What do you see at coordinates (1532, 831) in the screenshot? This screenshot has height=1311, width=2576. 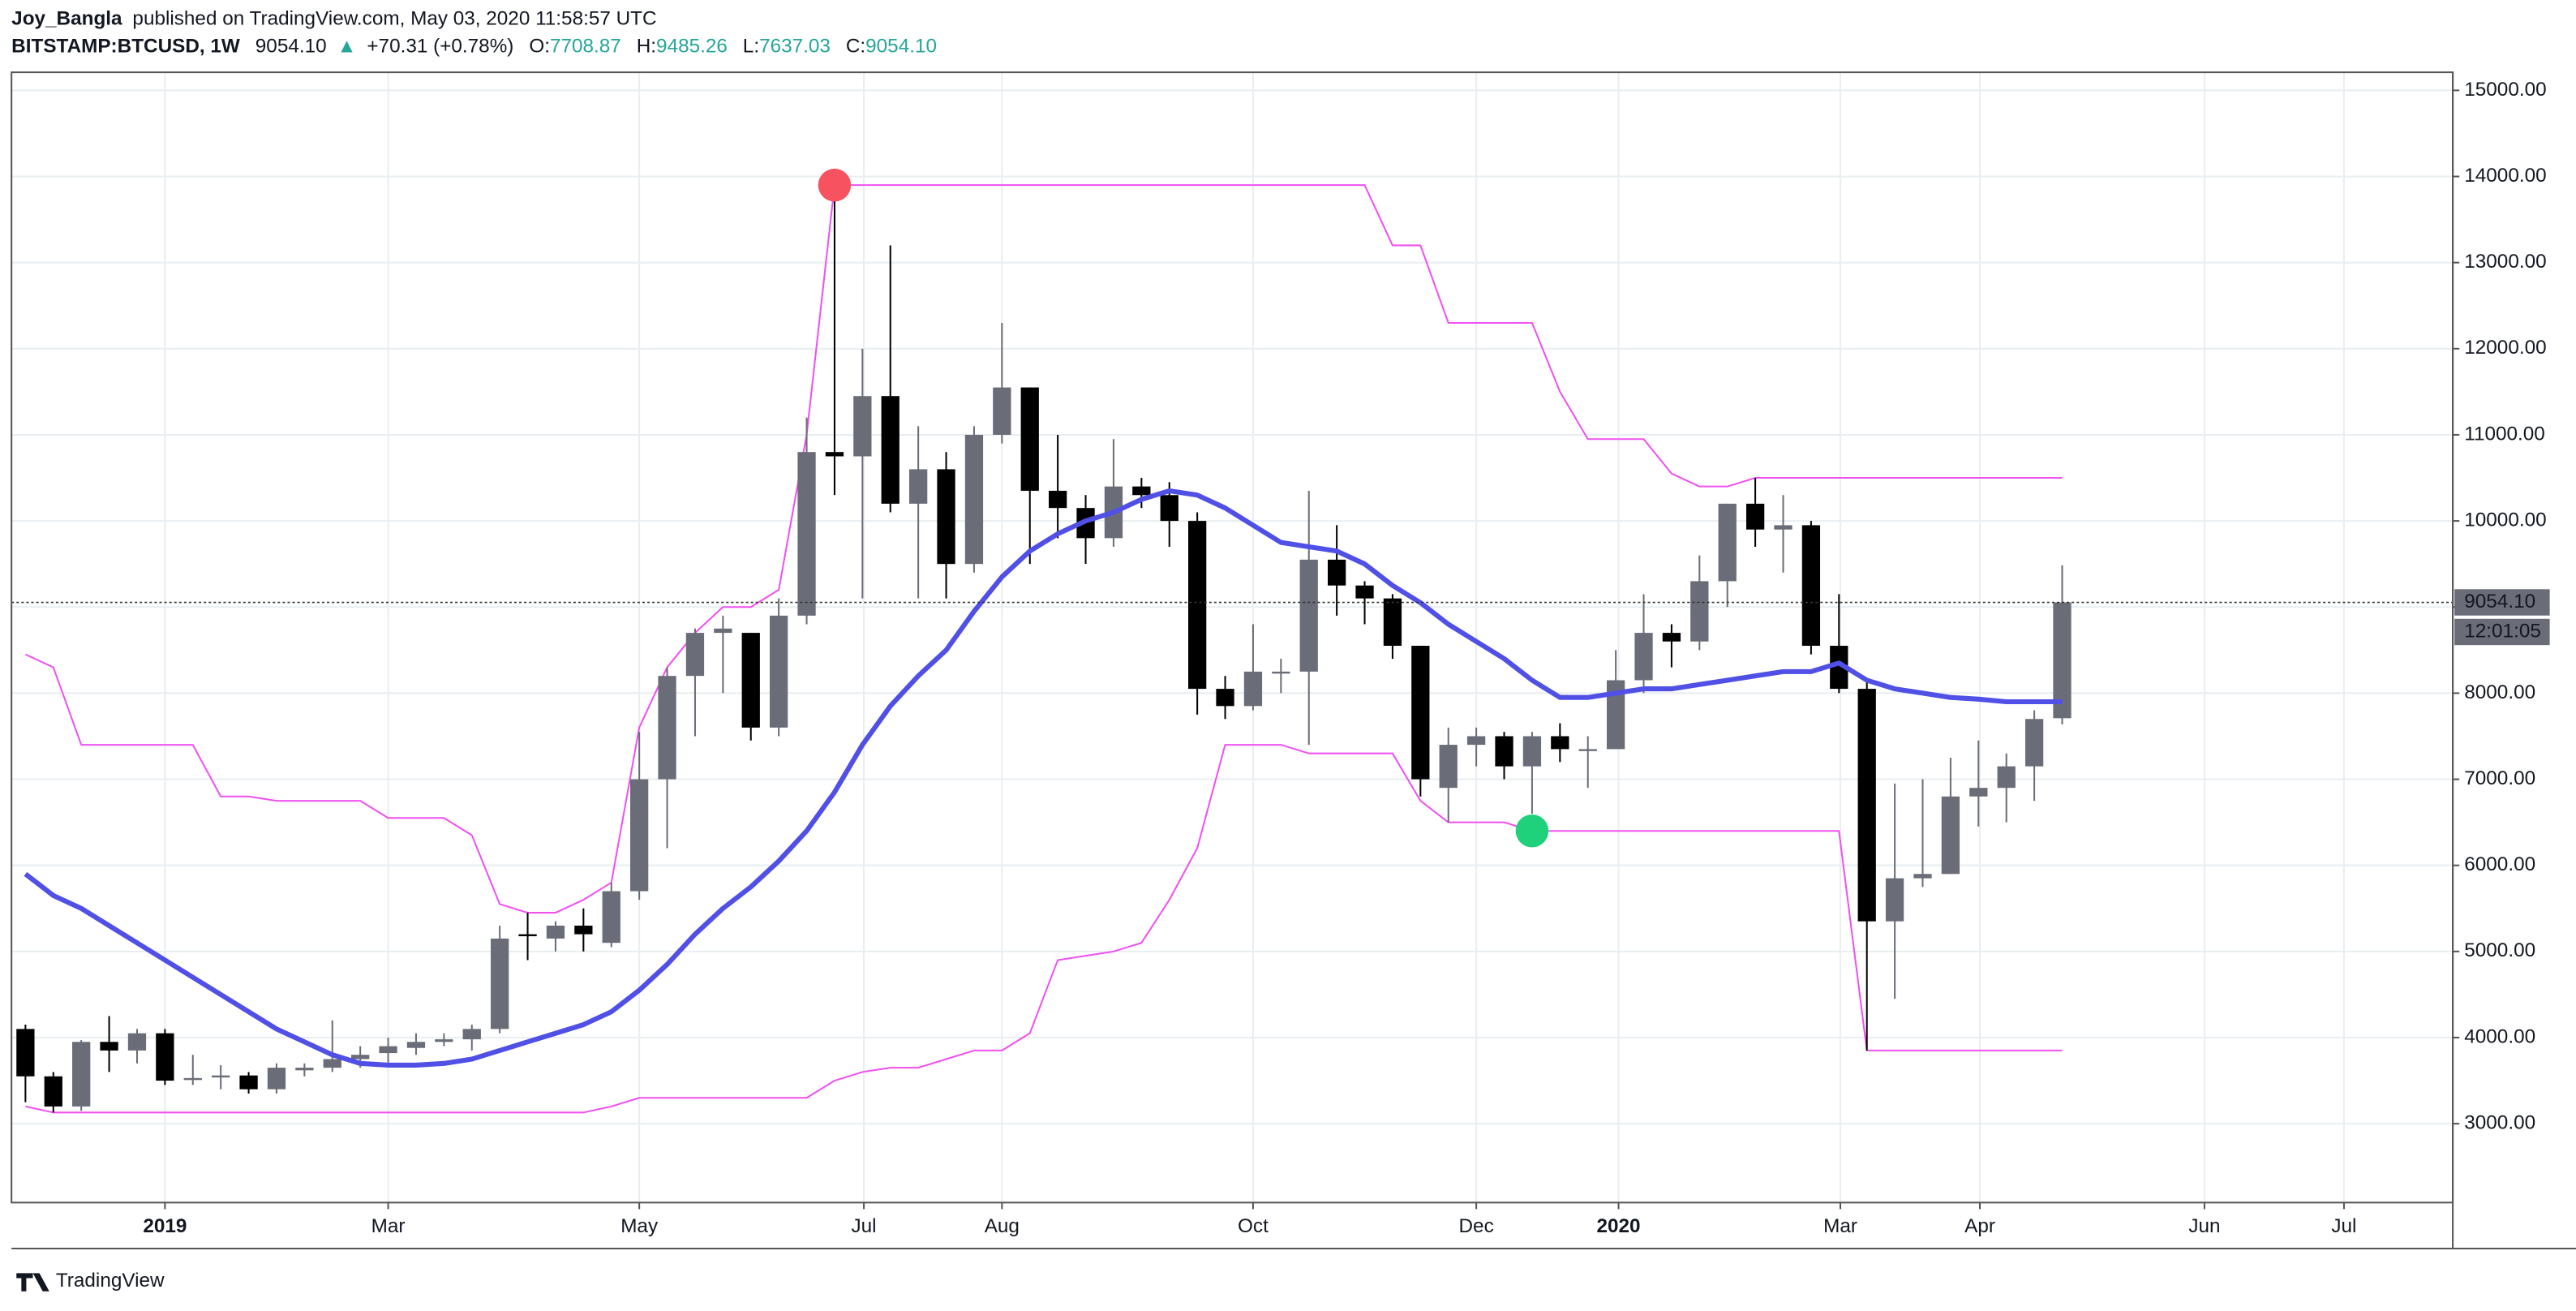 I see `signal-marker` at bounding box center [1532, 831].